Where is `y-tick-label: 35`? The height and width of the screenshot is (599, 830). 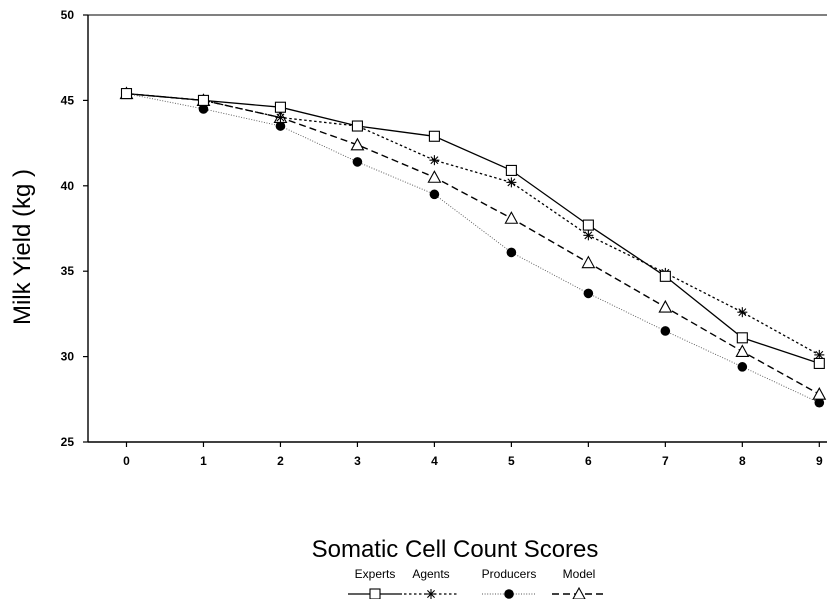
y-tick-label: 35 is located at coordinates (68, 271).